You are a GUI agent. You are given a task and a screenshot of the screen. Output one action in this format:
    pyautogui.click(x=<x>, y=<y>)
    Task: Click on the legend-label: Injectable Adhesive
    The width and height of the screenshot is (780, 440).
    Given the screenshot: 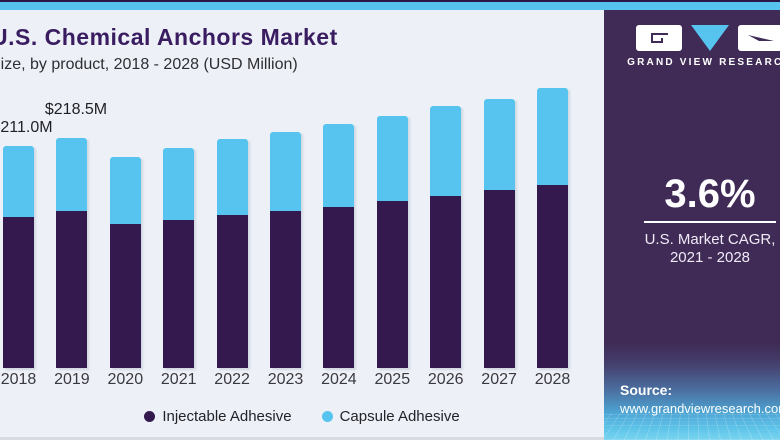 What is the action you would take?
    pyautogui.click(x=227, y=416)
    